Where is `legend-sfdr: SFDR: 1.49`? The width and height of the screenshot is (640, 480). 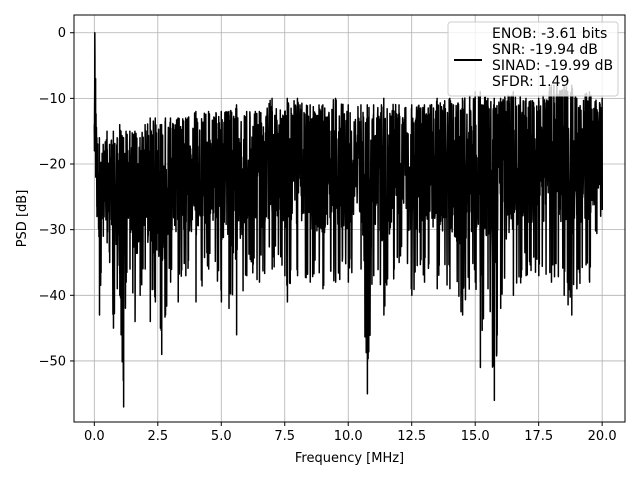 legend-sfdr: SFDR: 1.49 is located at coordinates (530, 82).